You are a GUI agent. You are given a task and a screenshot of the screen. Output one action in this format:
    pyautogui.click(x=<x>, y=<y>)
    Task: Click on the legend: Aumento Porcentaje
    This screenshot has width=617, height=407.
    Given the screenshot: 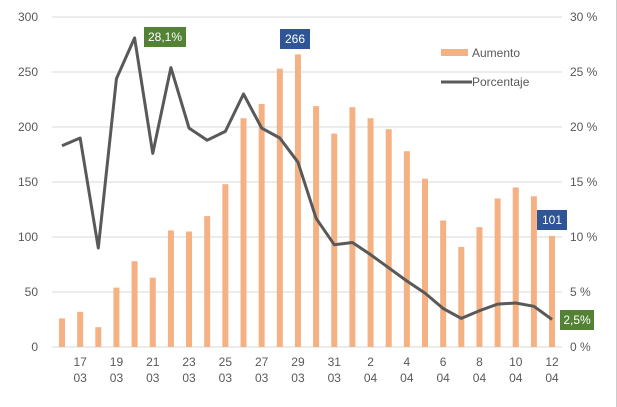 What is the action you would take?
    pyautogui.click(x=485, y=67)
    